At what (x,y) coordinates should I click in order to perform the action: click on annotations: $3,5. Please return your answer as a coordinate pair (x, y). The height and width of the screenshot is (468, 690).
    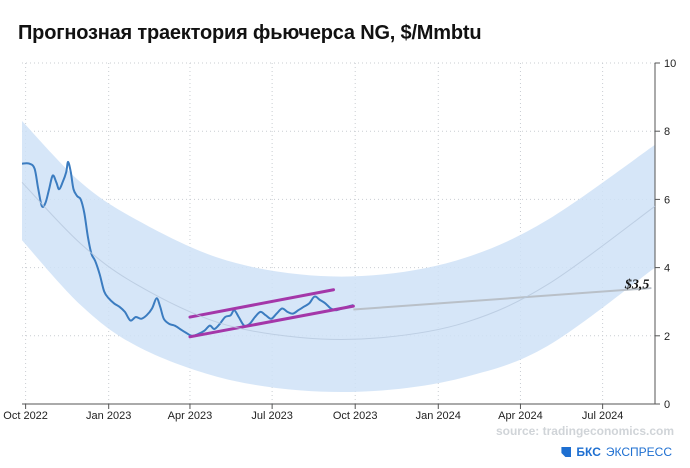
    Looking at the image, I should click on (637, 285).